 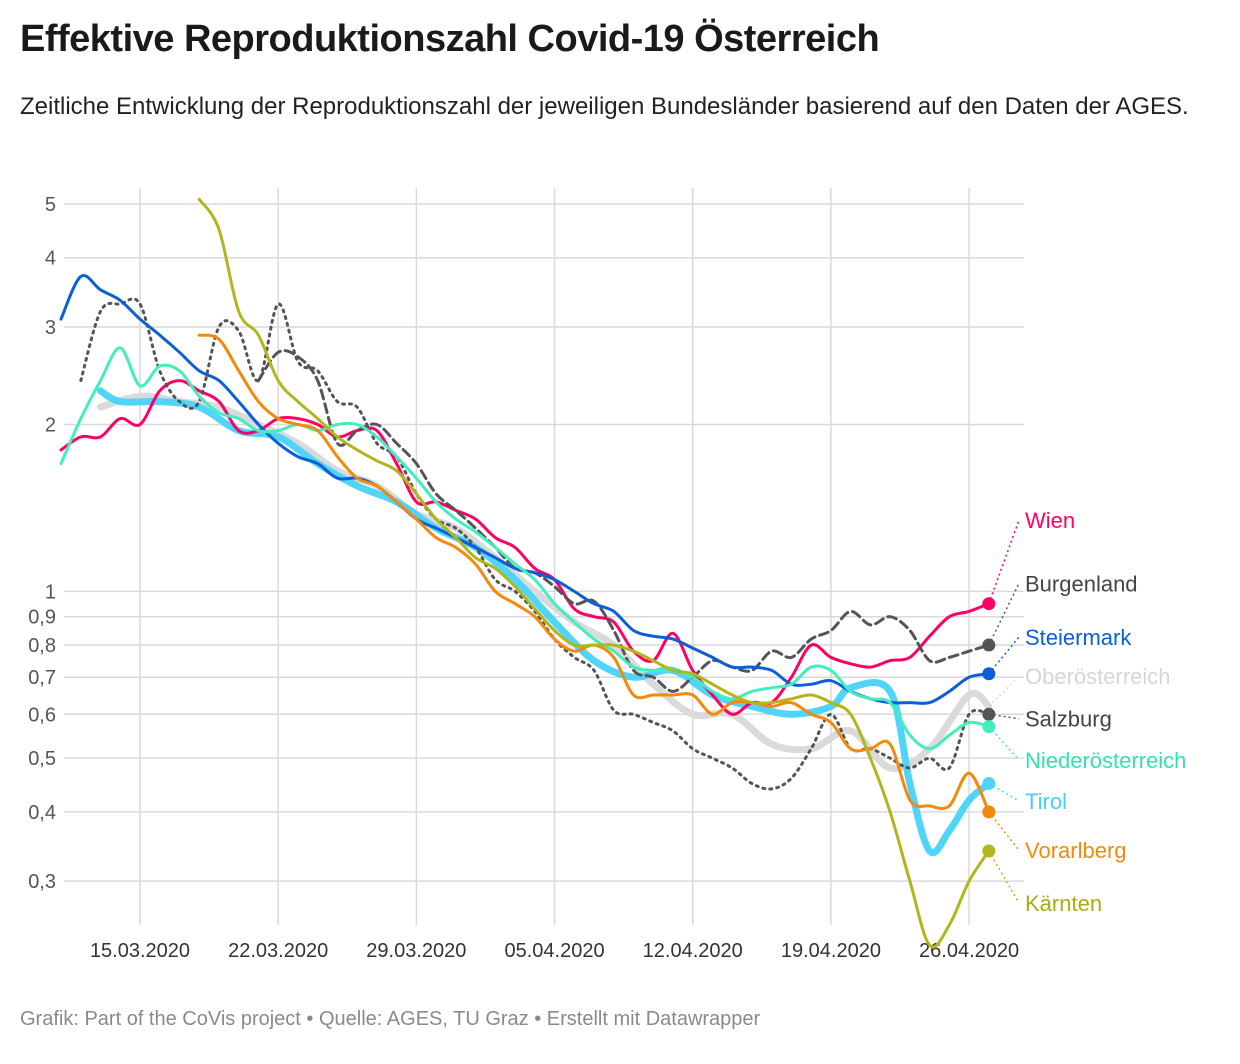 I want to click on x-tick-label: 29.03.2020, so click(x=416, y=951).